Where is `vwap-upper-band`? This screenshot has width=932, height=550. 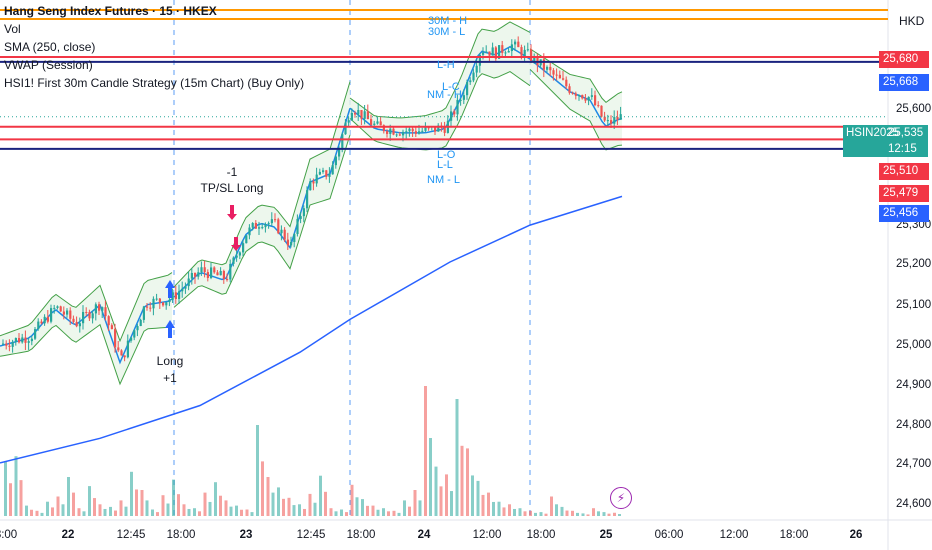 vwap-upper-band is located at coordinates (86, 307).